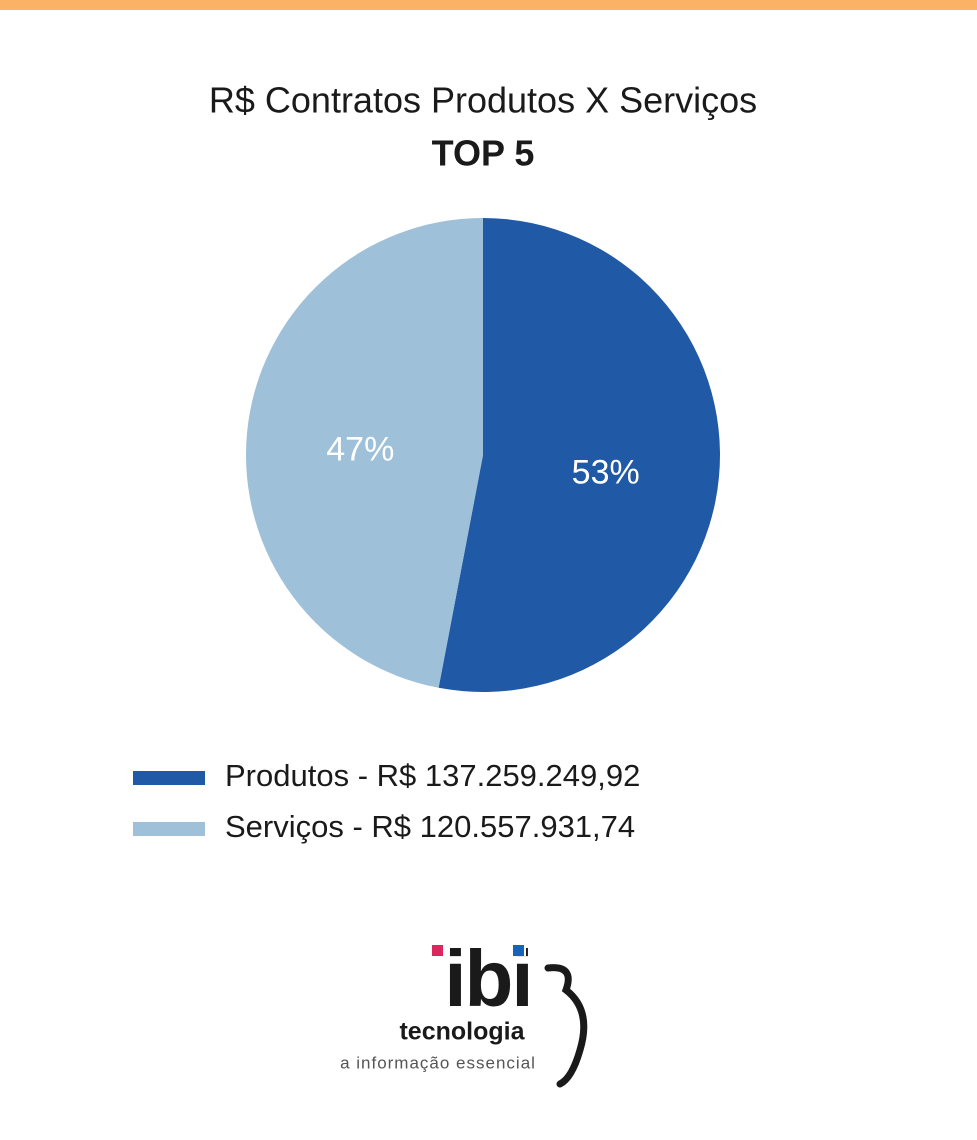 Image resolution: width=977 pixels, height=1140 pixels. What do you see at coordinates (483, 153) in the screenshot?
I see `chart-subtitle: TOP 5` at bounding box center [483, 153].